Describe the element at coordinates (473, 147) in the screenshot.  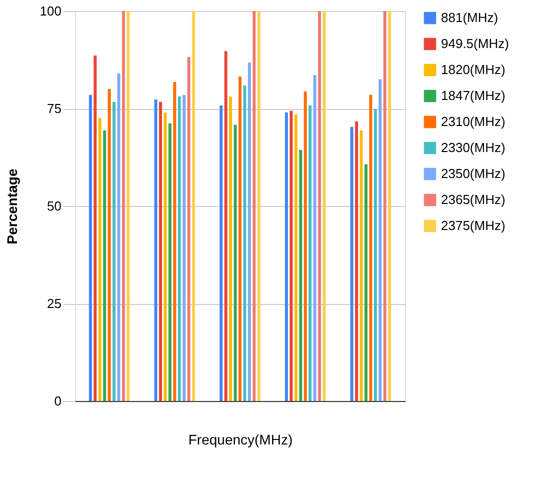
I see `legend-label: 2330(MHz)` at that location.